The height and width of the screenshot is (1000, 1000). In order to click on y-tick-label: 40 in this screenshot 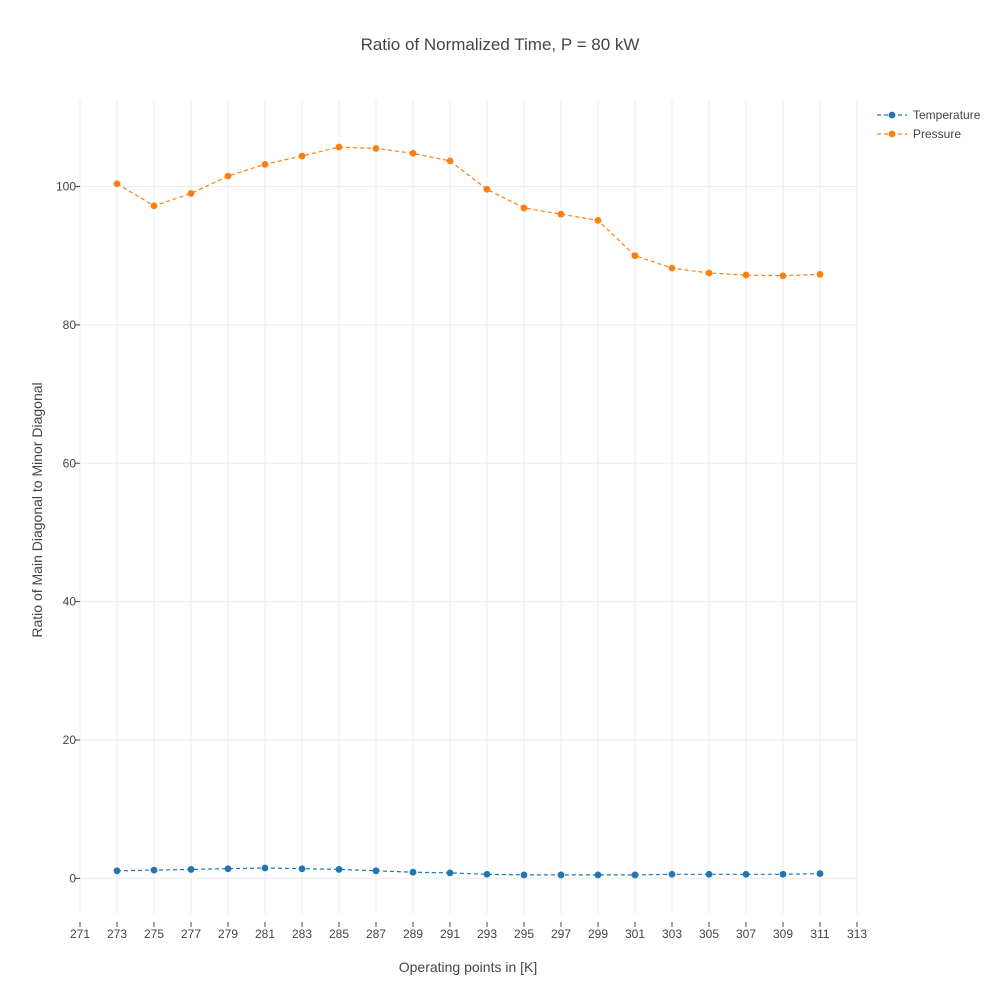, I will do `click(70, 602)`.